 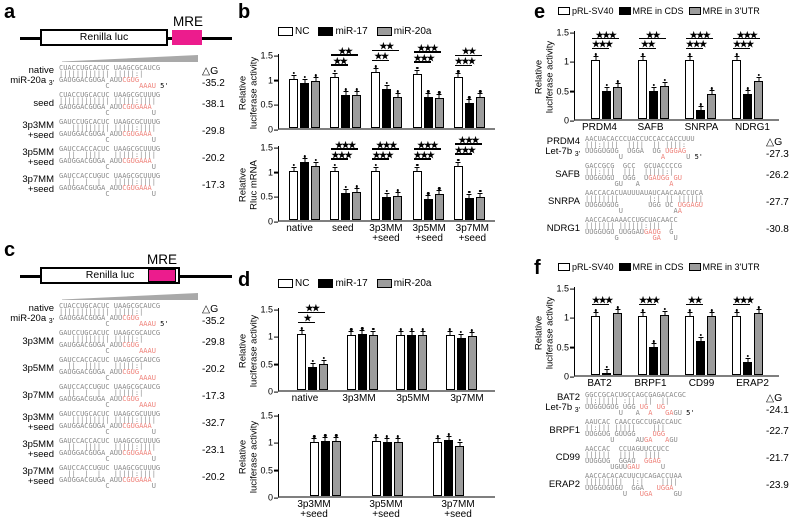 What do you see at coordinates (381, 56) in the screenshot?
I see `significance-lower-stars: ★★` at bounding box center [381, 56].